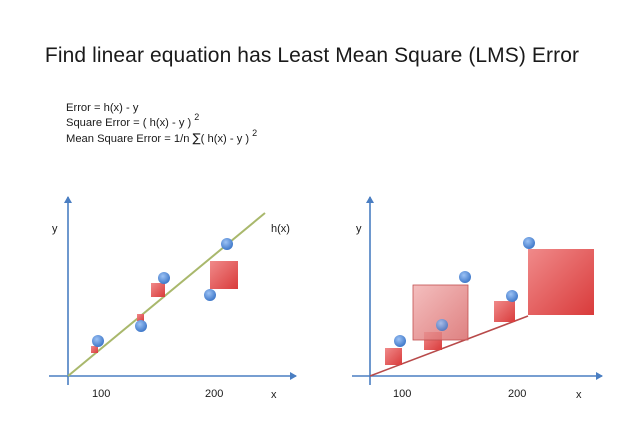 This screenshot has width=624, height=444. What do you see at coordinates (101, 394) in the screenshot?
I see `left-tick-100: 100` at bounding box center [101, 394].